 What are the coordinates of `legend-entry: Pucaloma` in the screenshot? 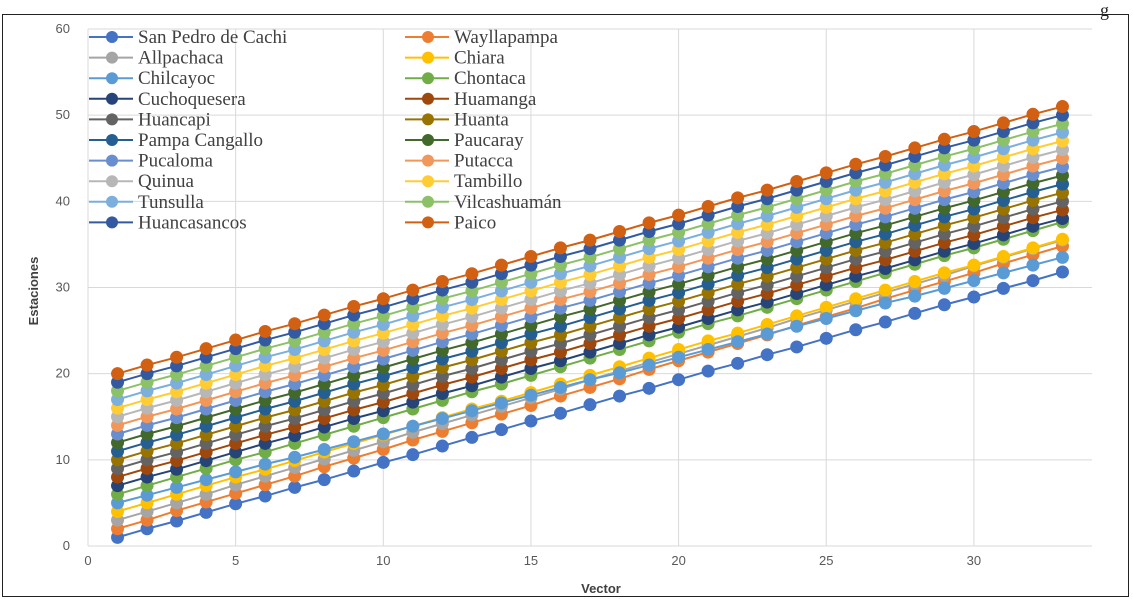 It's located at (151, 161).